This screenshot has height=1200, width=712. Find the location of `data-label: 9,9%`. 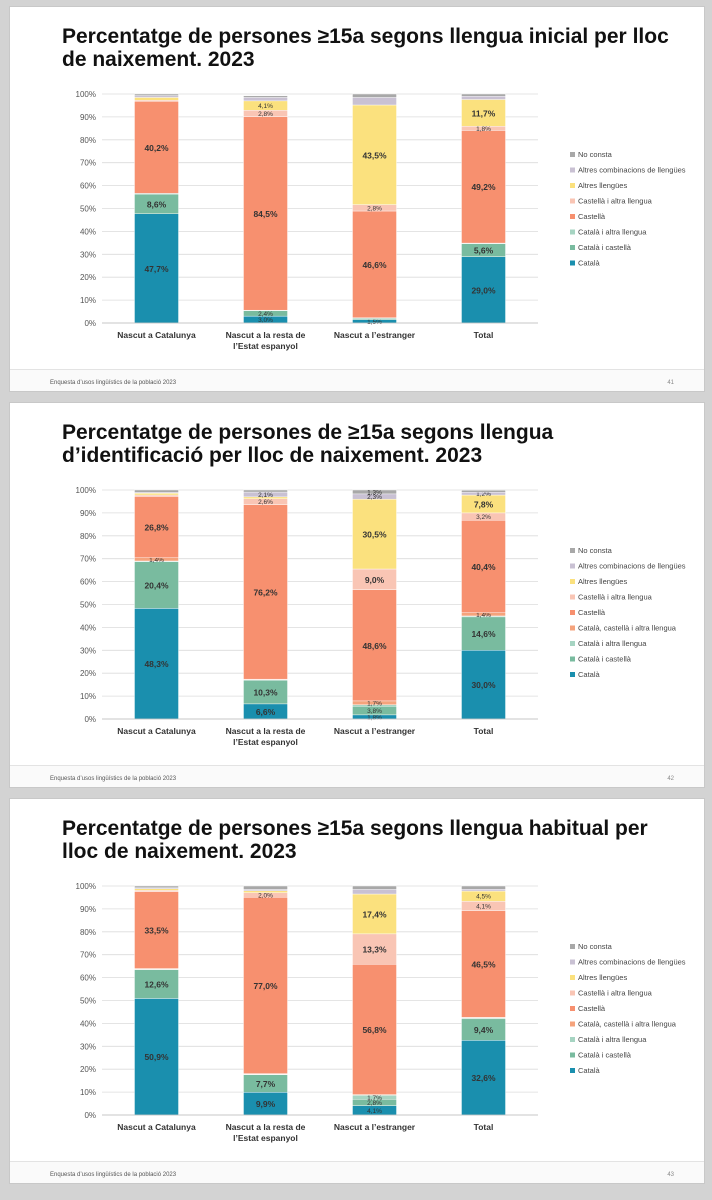

data-label: 9,9% is located at coordinates (266, 1104).